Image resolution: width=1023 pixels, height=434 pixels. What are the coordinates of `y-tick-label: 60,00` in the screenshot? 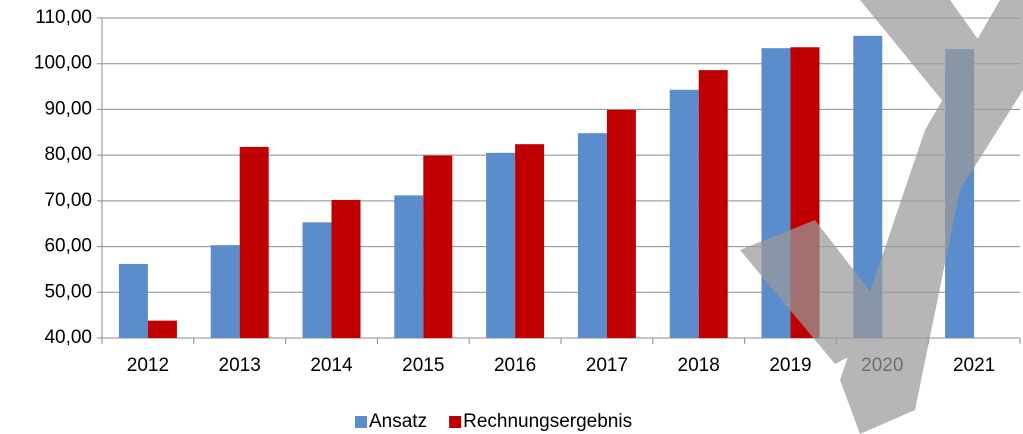 It's located at (68, 246).